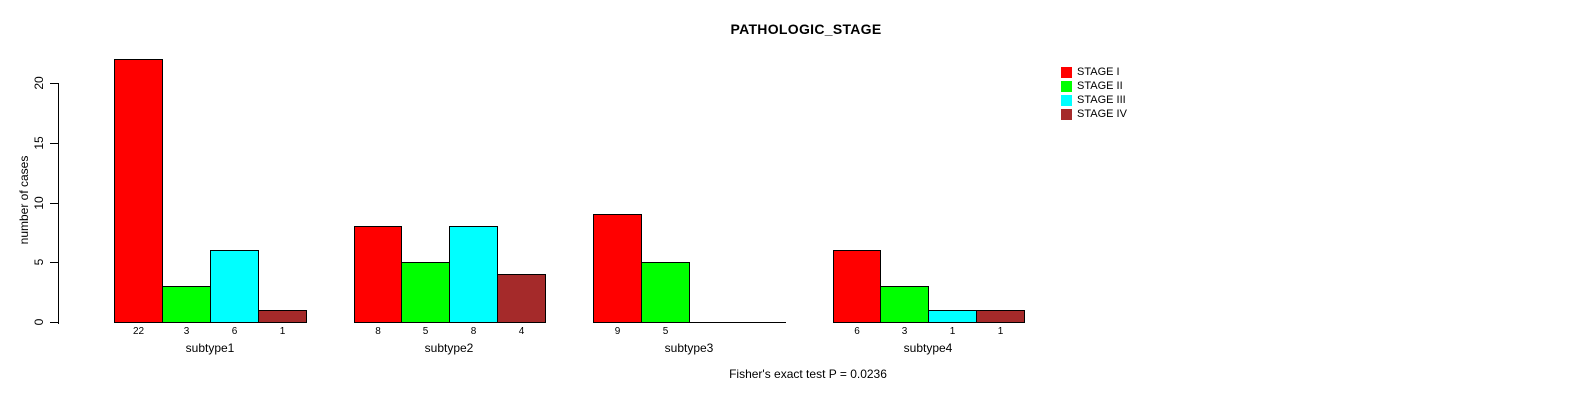  Describe the element at coordinates (473, 274) in the screenshot. I see `bar-stageiii-subtype2` at that location.